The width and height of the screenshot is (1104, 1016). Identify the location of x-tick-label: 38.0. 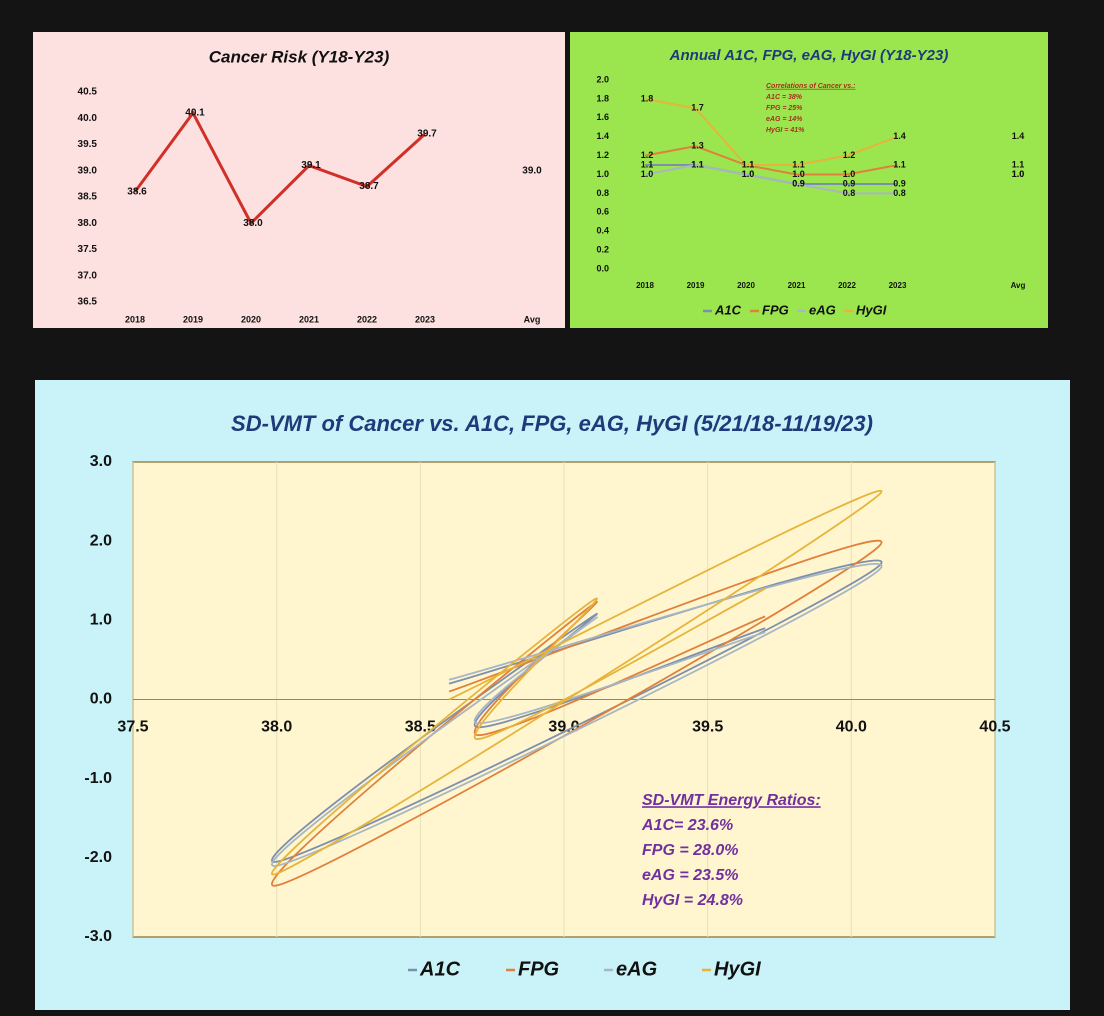
(276, 727).